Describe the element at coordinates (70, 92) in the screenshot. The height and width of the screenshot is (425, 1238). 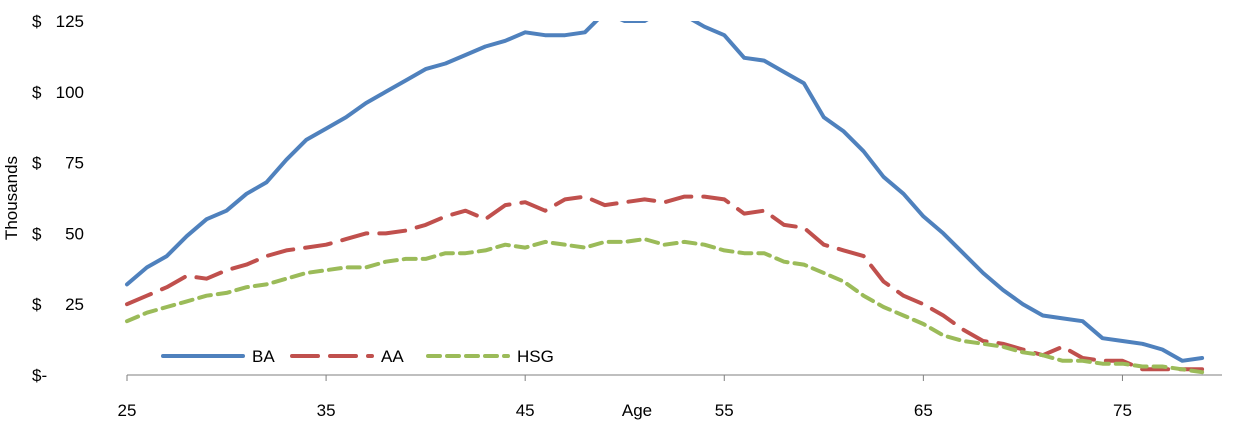
I see `y-tick-label: 100` at that location.